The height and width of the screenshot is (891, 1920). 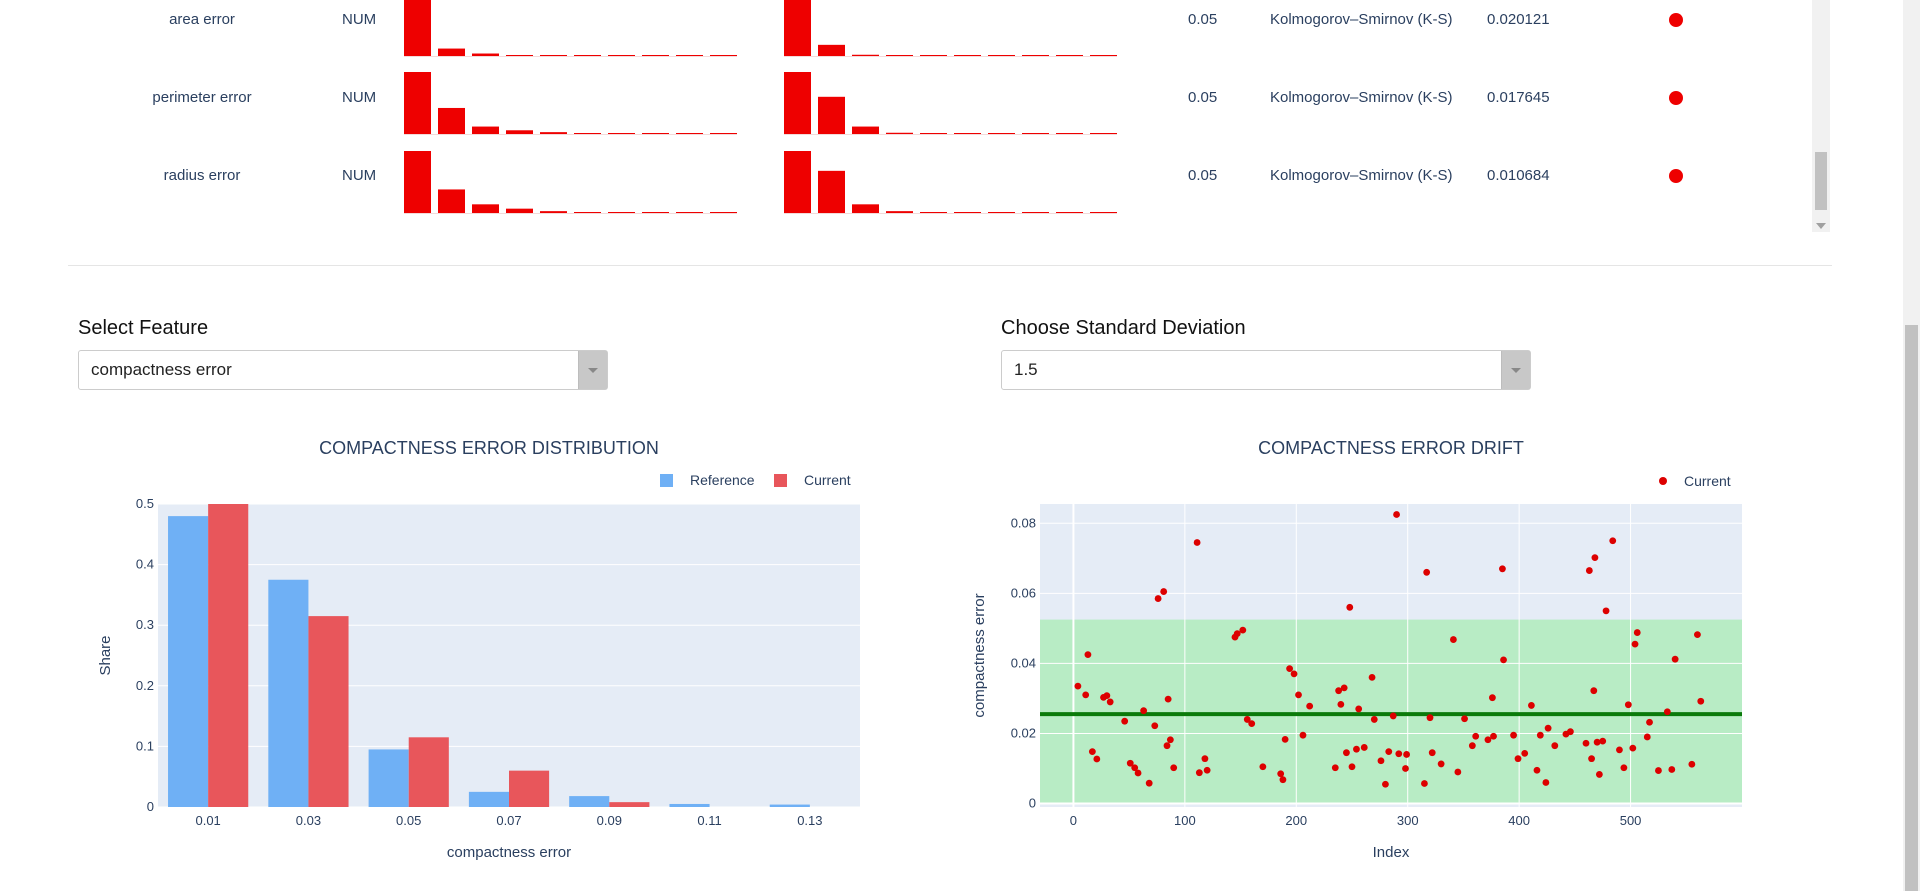 I want to click on chart-title: COMPACTNESS ERROR DRIFT, so click(x=1391, y=448).